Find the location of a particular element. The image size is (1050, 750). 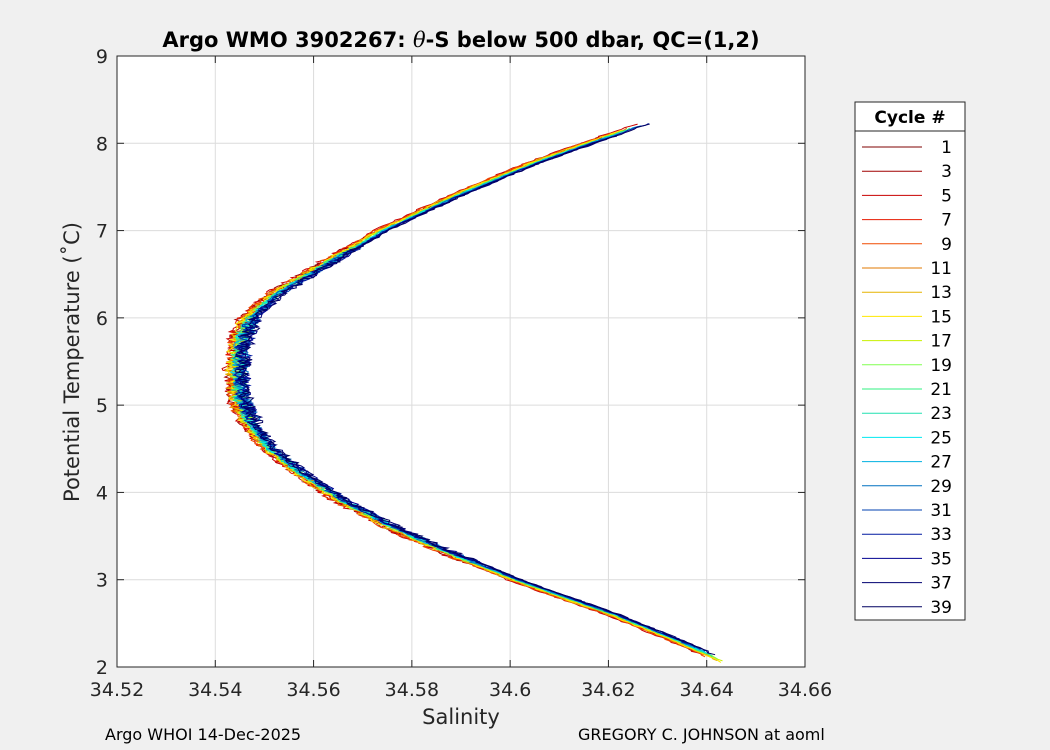

title-suffix: -S below 500 dbar, QC=(1,2) is located at coordinates (593, 40).